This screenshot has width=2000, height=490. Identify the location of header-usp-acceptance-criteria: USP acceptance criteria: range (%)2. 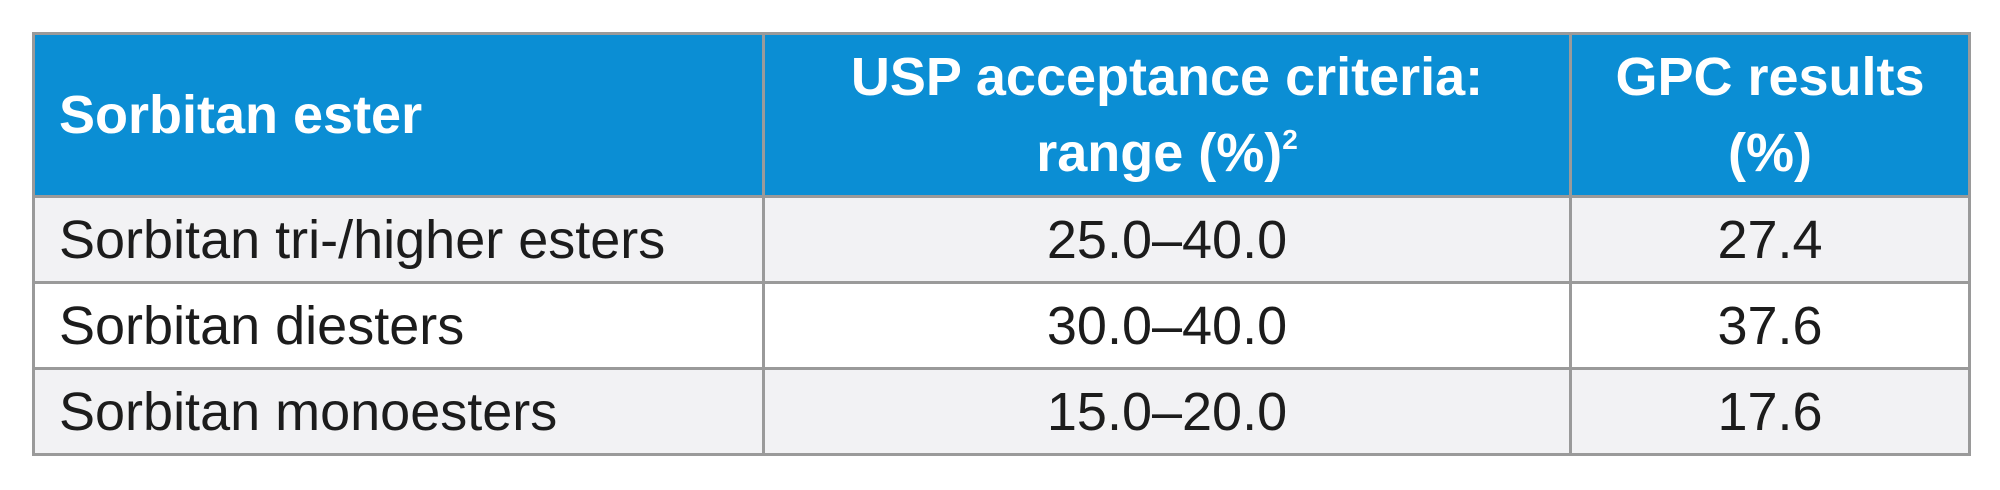
(1167, 115).